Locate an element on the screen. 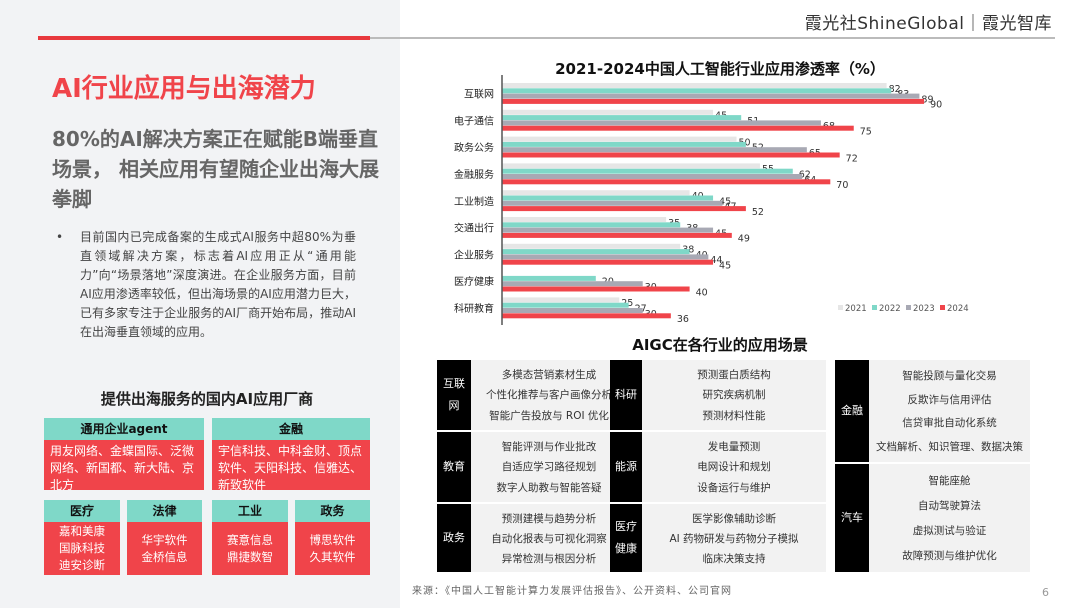 The image size is (1080, 608). vendor-companies: 用友网络、金蝶国际、泛微网络、新国都、新大陆、京北方 is located at coordinates (124, 466).